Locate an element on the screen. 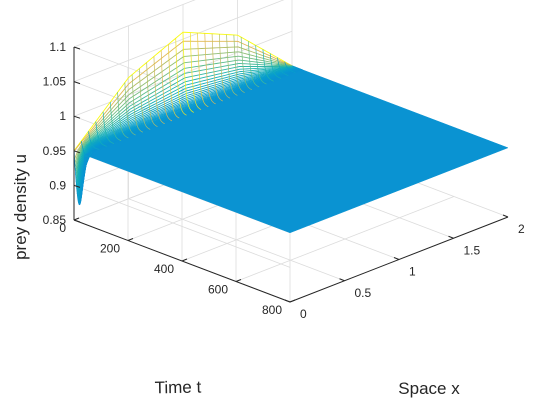  x-tick-label: 0 is located at coordinates (303, 314).